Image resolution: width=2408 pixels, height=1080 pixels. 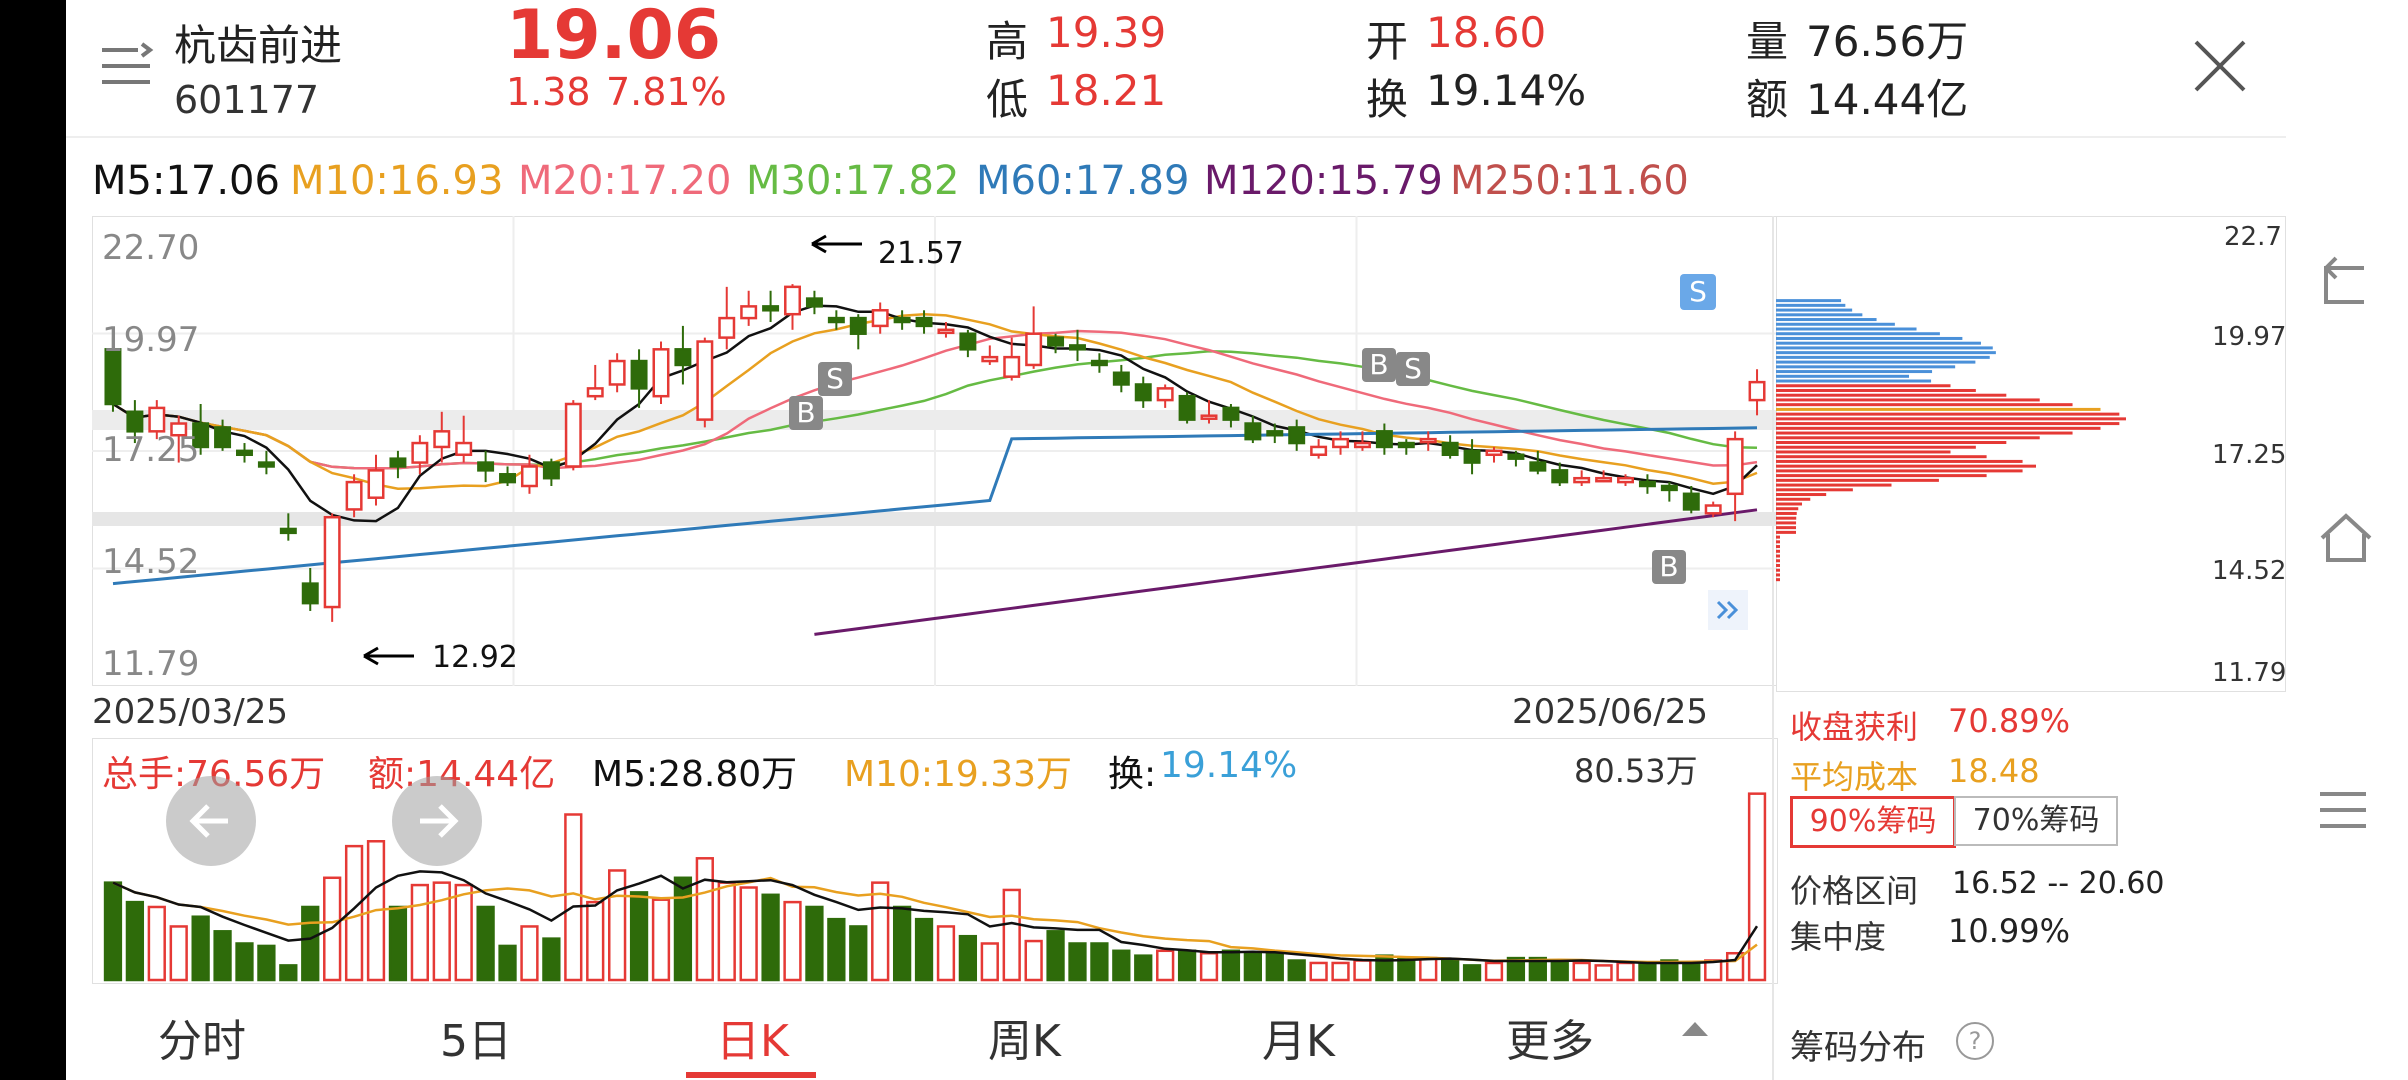 I want to click on arrow-right-icon, so click(x=437, y=821).